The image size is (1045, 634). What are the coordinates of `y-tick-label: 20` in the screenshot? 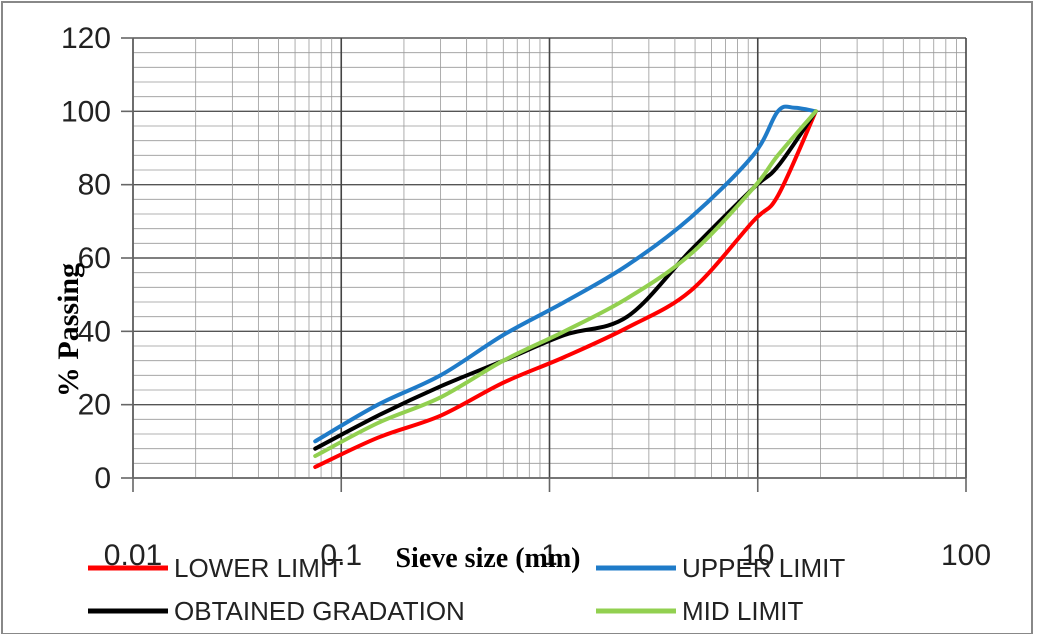 It's located at (94, 405).